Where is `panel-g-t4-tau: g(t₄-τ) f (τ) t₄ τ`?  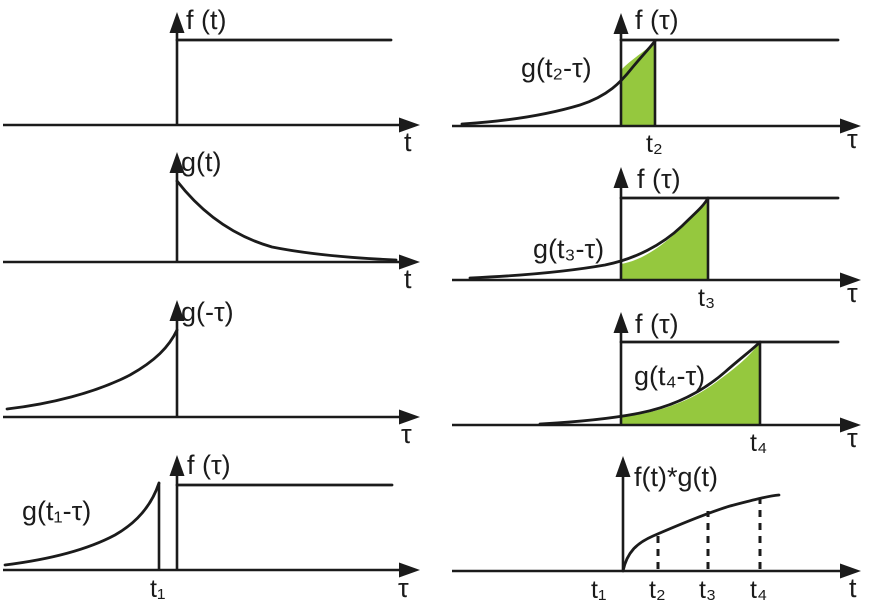
panel-g-t4-tau: g(t₄-τ) f (τ) t₄ τ is located at coordinates (656, 383).